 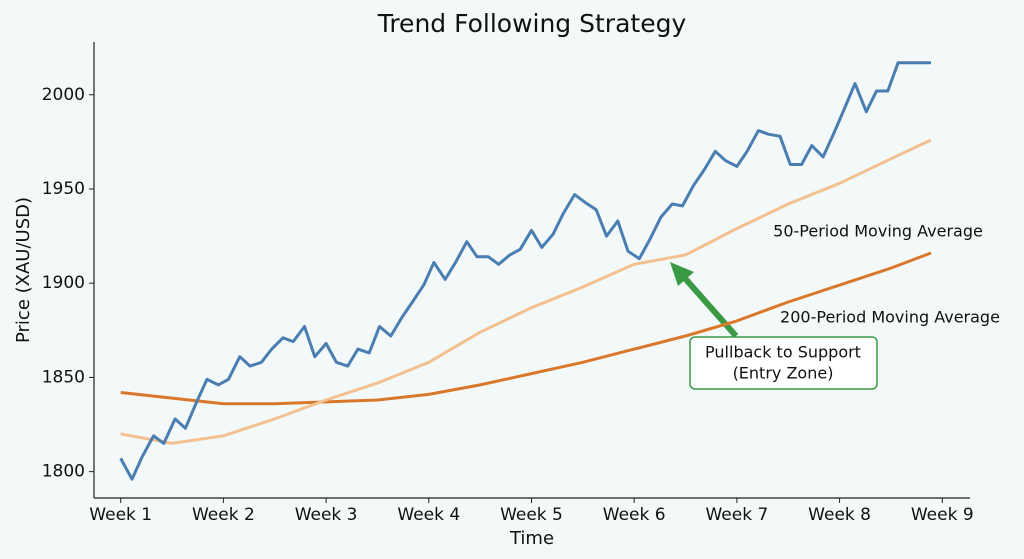 I want to click on series-label: 200-Period Moving Average, so click(x=890, y=317).